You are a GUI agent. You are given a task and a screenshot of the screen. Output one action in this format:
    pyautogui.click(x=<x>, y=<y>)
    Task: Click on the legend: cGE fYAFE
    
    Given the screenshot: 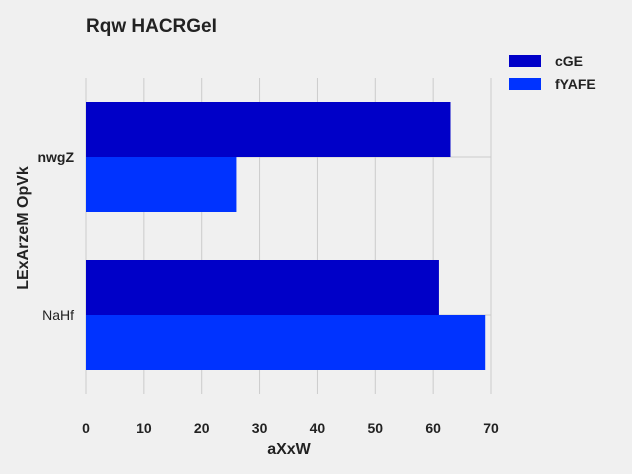 What is the action you would take?
    pyautogui.click(x=552, y=72)
    